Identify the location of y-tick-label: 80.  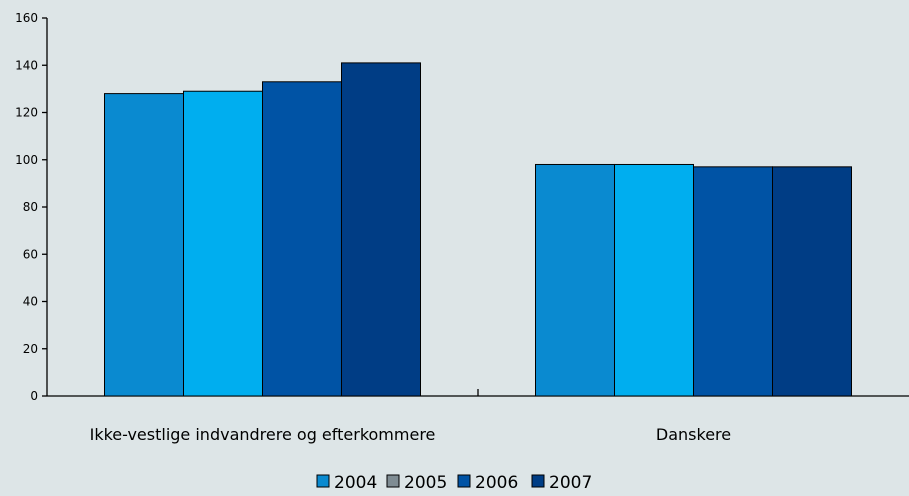
(30, 207).